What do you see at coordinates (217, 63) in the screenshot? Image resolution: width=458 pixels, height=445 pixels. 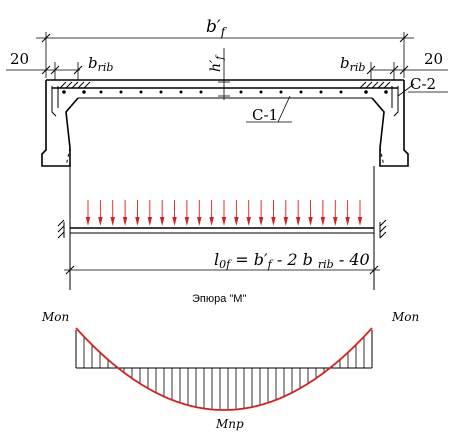 I see `thickness-label: h′f` at bounding box center [217, 63].